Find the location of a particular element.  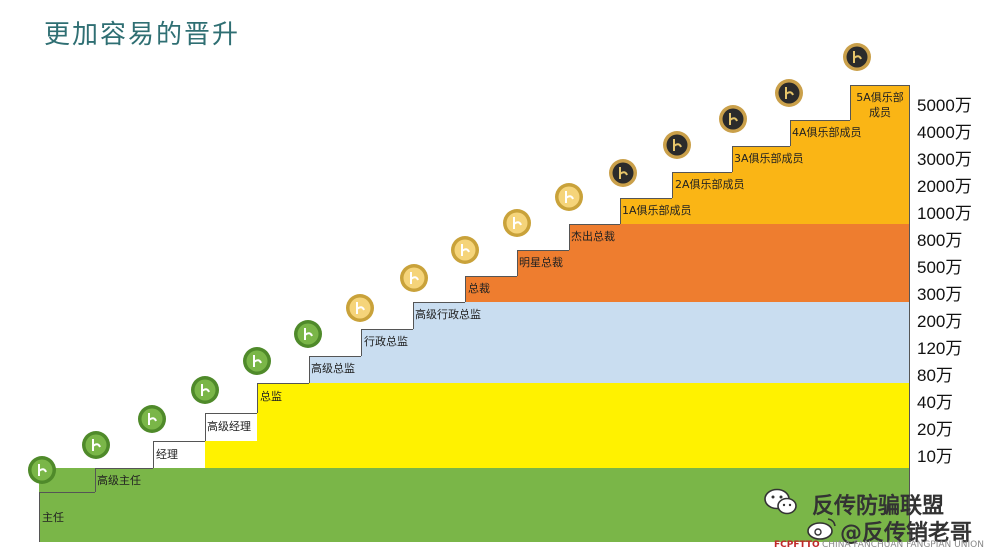

level-label: 经理 is located at coordinates (167, 454).